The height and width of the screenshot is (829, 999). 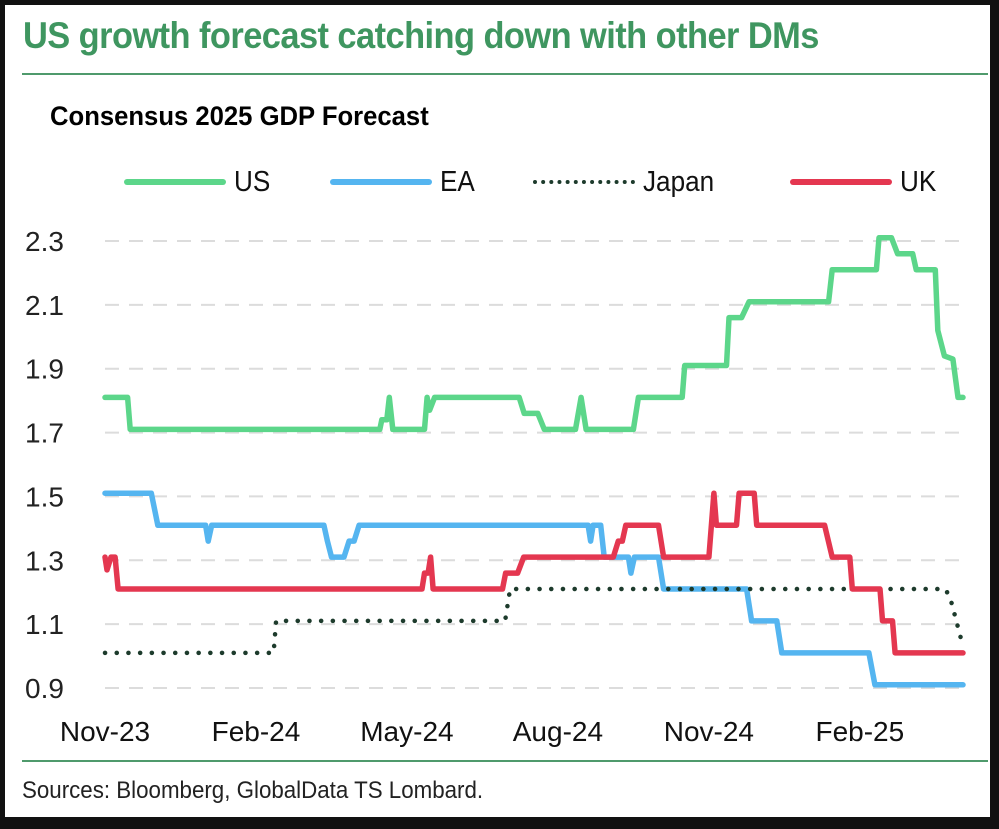 What do you see at coordinates (44, 433) in the screenshot?
I see `y-tick-label: 1.7` at bounding box center [44, 433].